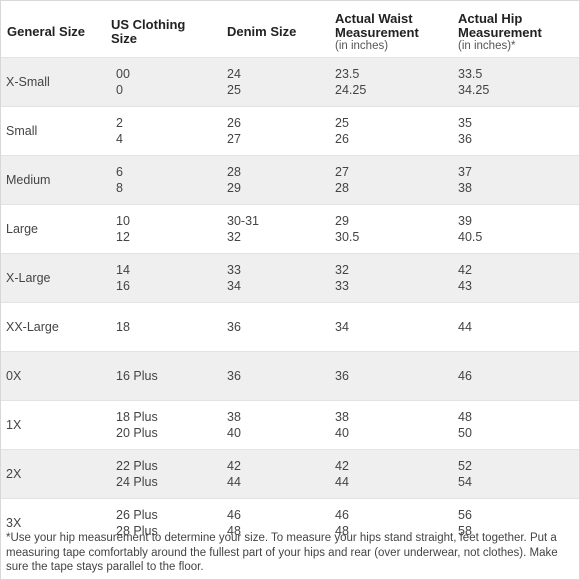 This screenshot has width=580, height=580. What do you see at coordinates (465, 531) in the screenshot?
I see `cell-hip-value: 58` at bounding box center [465, 531].